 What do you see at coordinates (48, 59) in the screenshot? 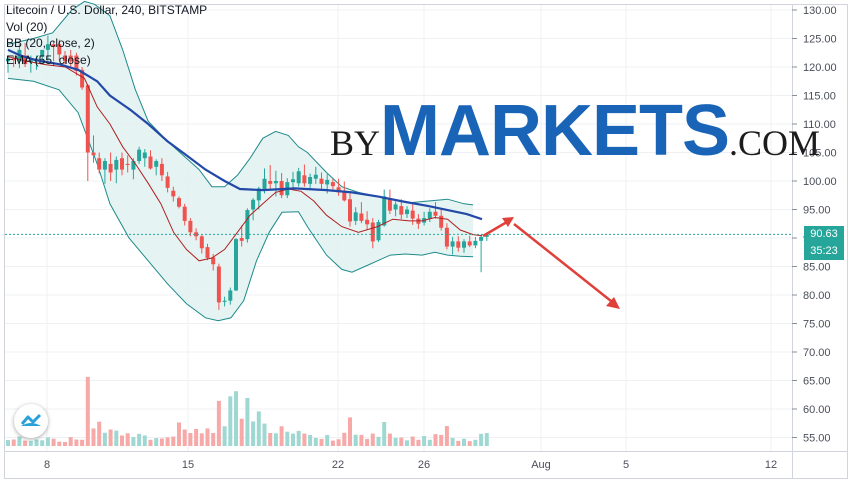
I see `legend-ema: EMA (55, close)` at bounding box center [48, 59].